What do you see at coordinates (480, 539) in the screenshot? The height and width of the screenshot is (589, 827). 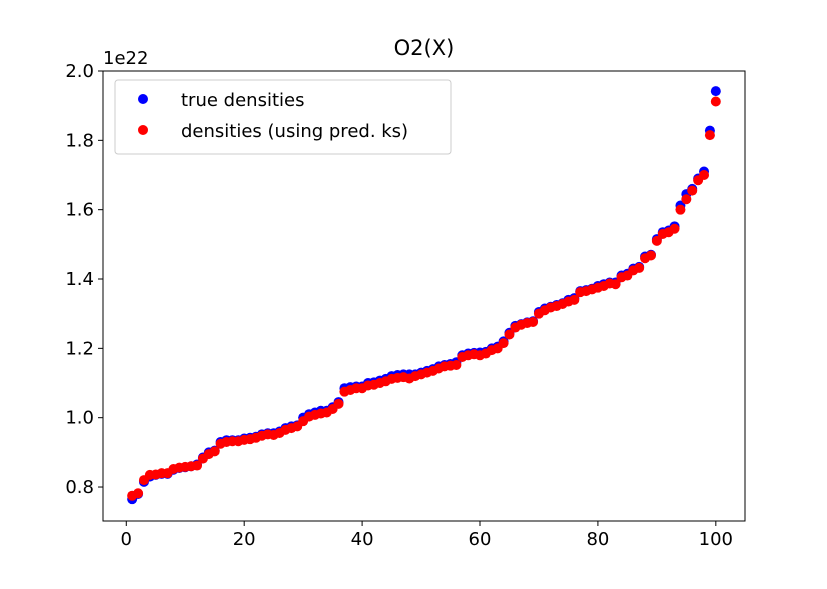 I see `x-tick-label: 60` at bounding box center [480, 539].